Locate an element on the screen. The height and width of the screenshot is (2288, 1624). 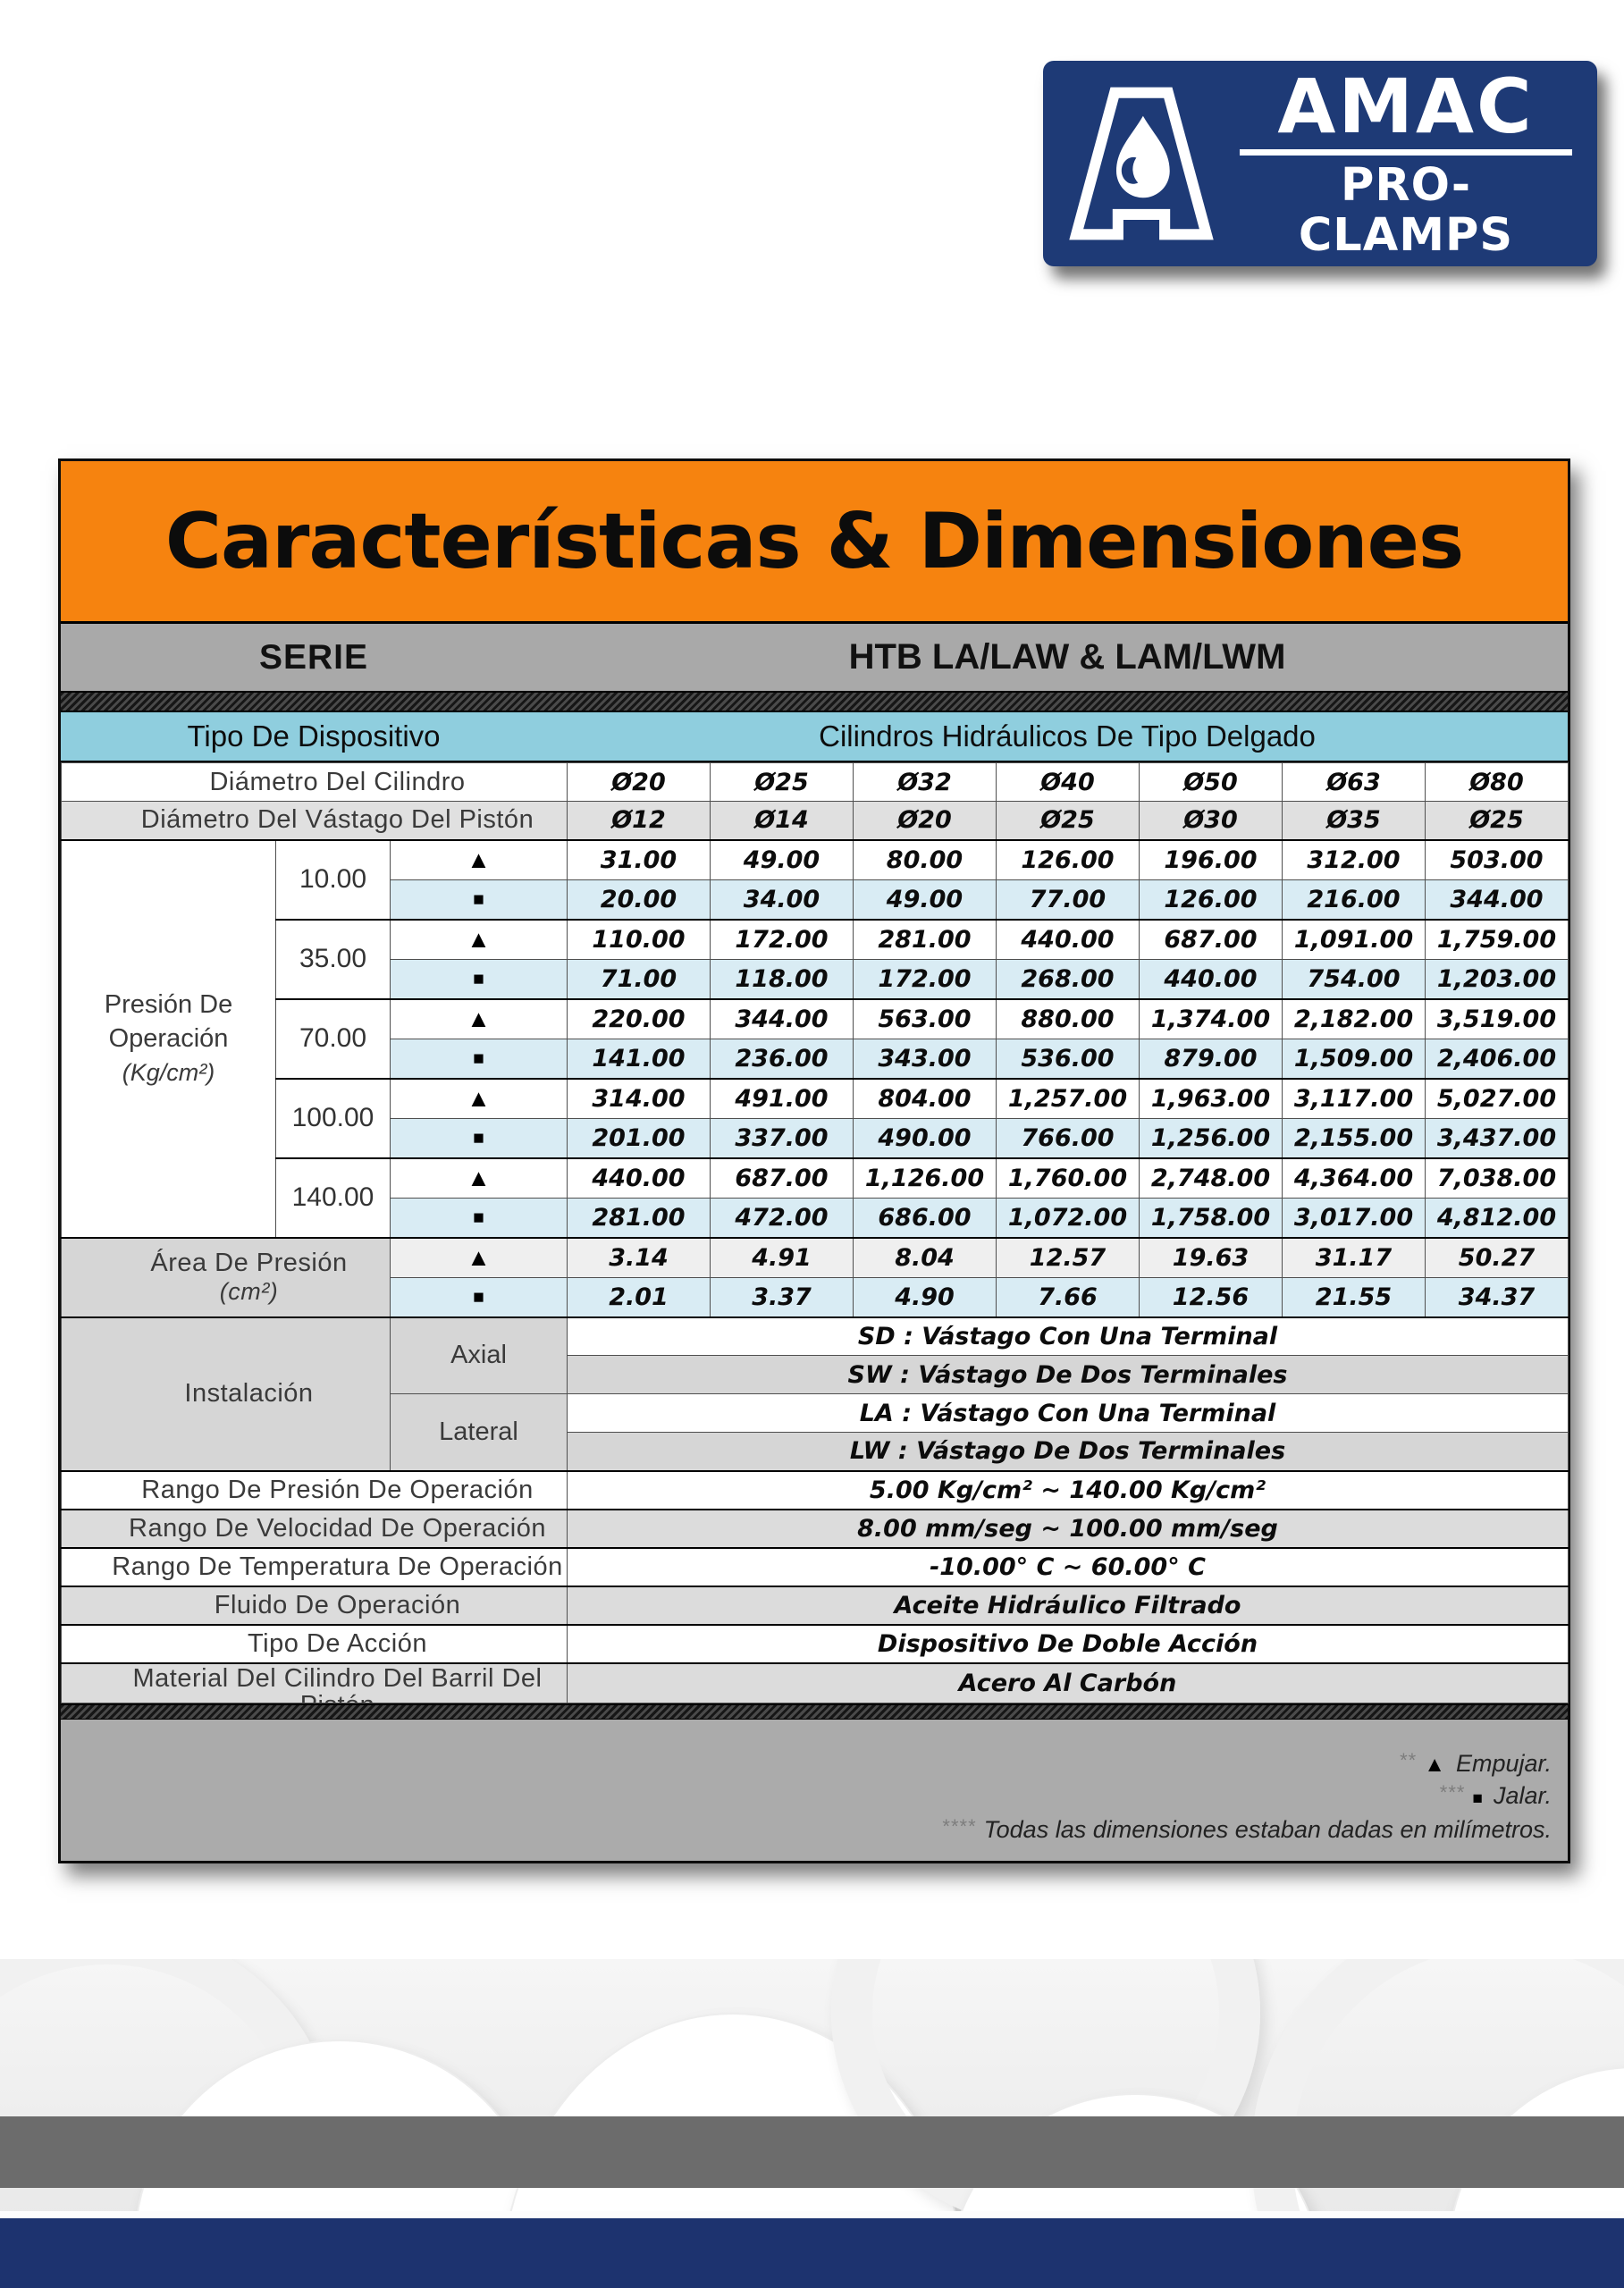
value-cell: 1,257.00 is located at coordinates (1068, 1098).